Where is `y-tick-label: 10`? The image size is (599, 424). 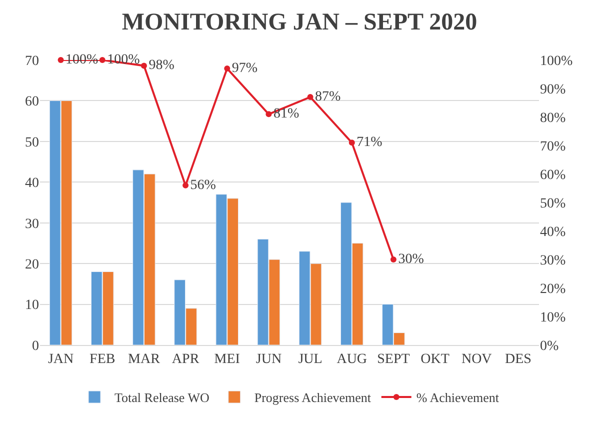 y-tick-label: 10 is located at coordinates (32, 306).